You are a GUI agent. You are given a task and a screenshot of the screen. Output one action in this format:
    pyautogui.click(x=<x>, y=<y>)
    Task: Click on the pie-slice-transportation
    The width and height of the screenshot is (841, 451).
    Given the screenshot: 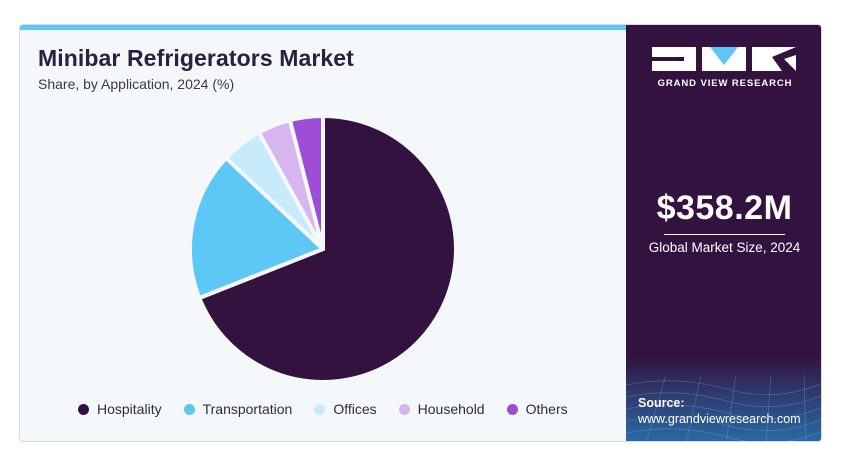 What is the action you would take?
    pyautogui.click(x=256, y=227)
    